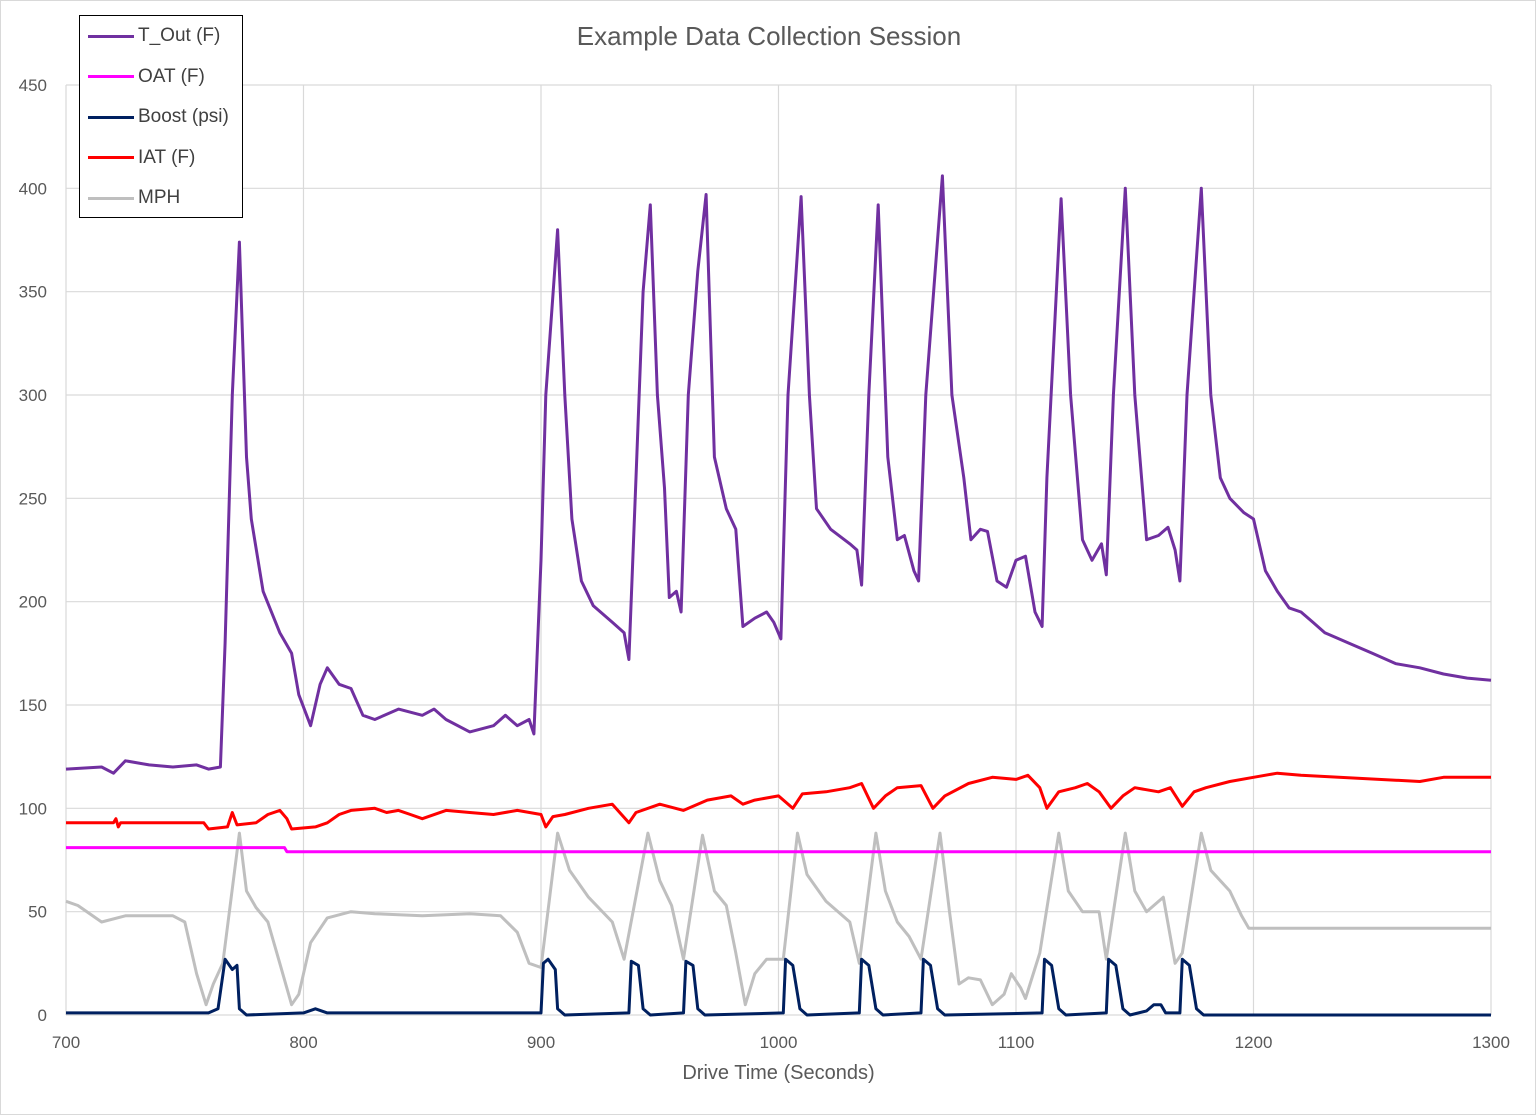 This screenshot has width=1536, height=1116. I want to click on legend-entry: IAT (F), so click(141, 158).